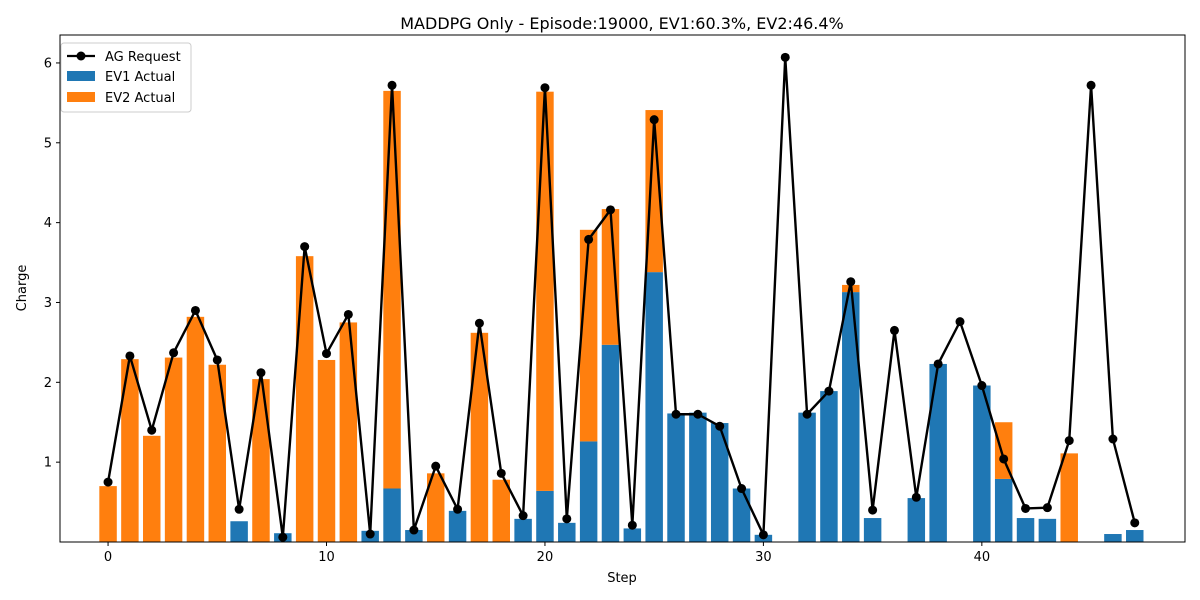 The width and height of the screenshot is (1200, 600). Describe the element at coordinates (81, 97) in the screenshot. I see `legend-ev2-swatch` at that location.